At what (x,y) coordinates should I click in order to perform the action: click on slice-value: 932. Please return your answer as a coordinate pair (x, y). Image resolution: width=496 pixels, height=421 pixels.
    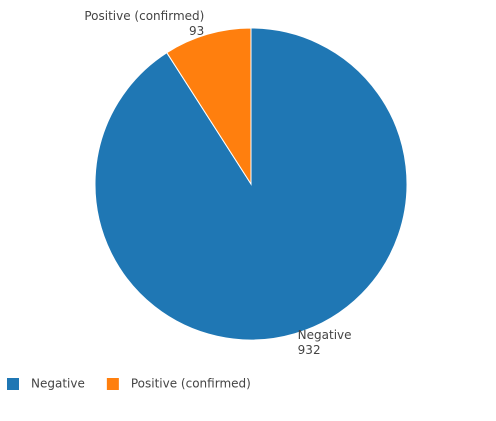
    Looking at the image, I should click on (309, 350).